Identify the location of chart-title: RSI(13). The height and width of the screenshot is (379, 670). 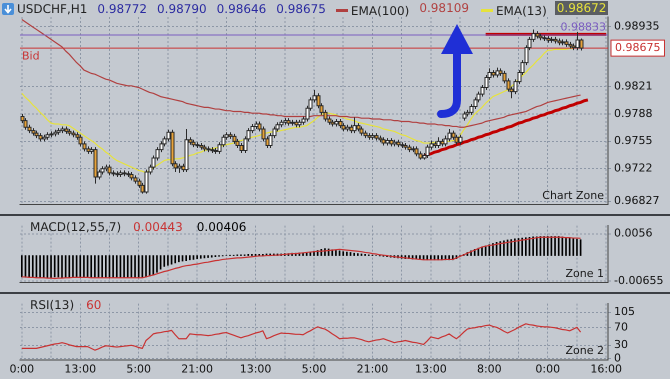
(52, 305).